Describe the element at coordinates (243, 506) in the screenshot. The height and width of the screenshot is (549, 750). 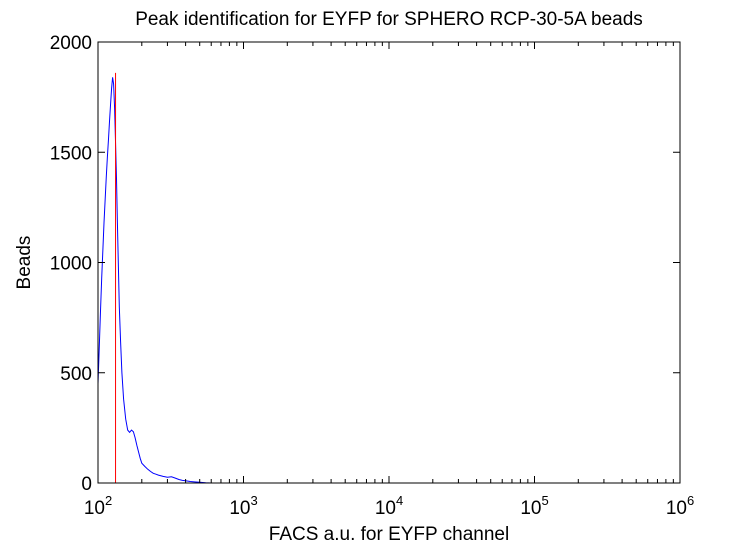
I see `x-tick-label: 10³` at that location.